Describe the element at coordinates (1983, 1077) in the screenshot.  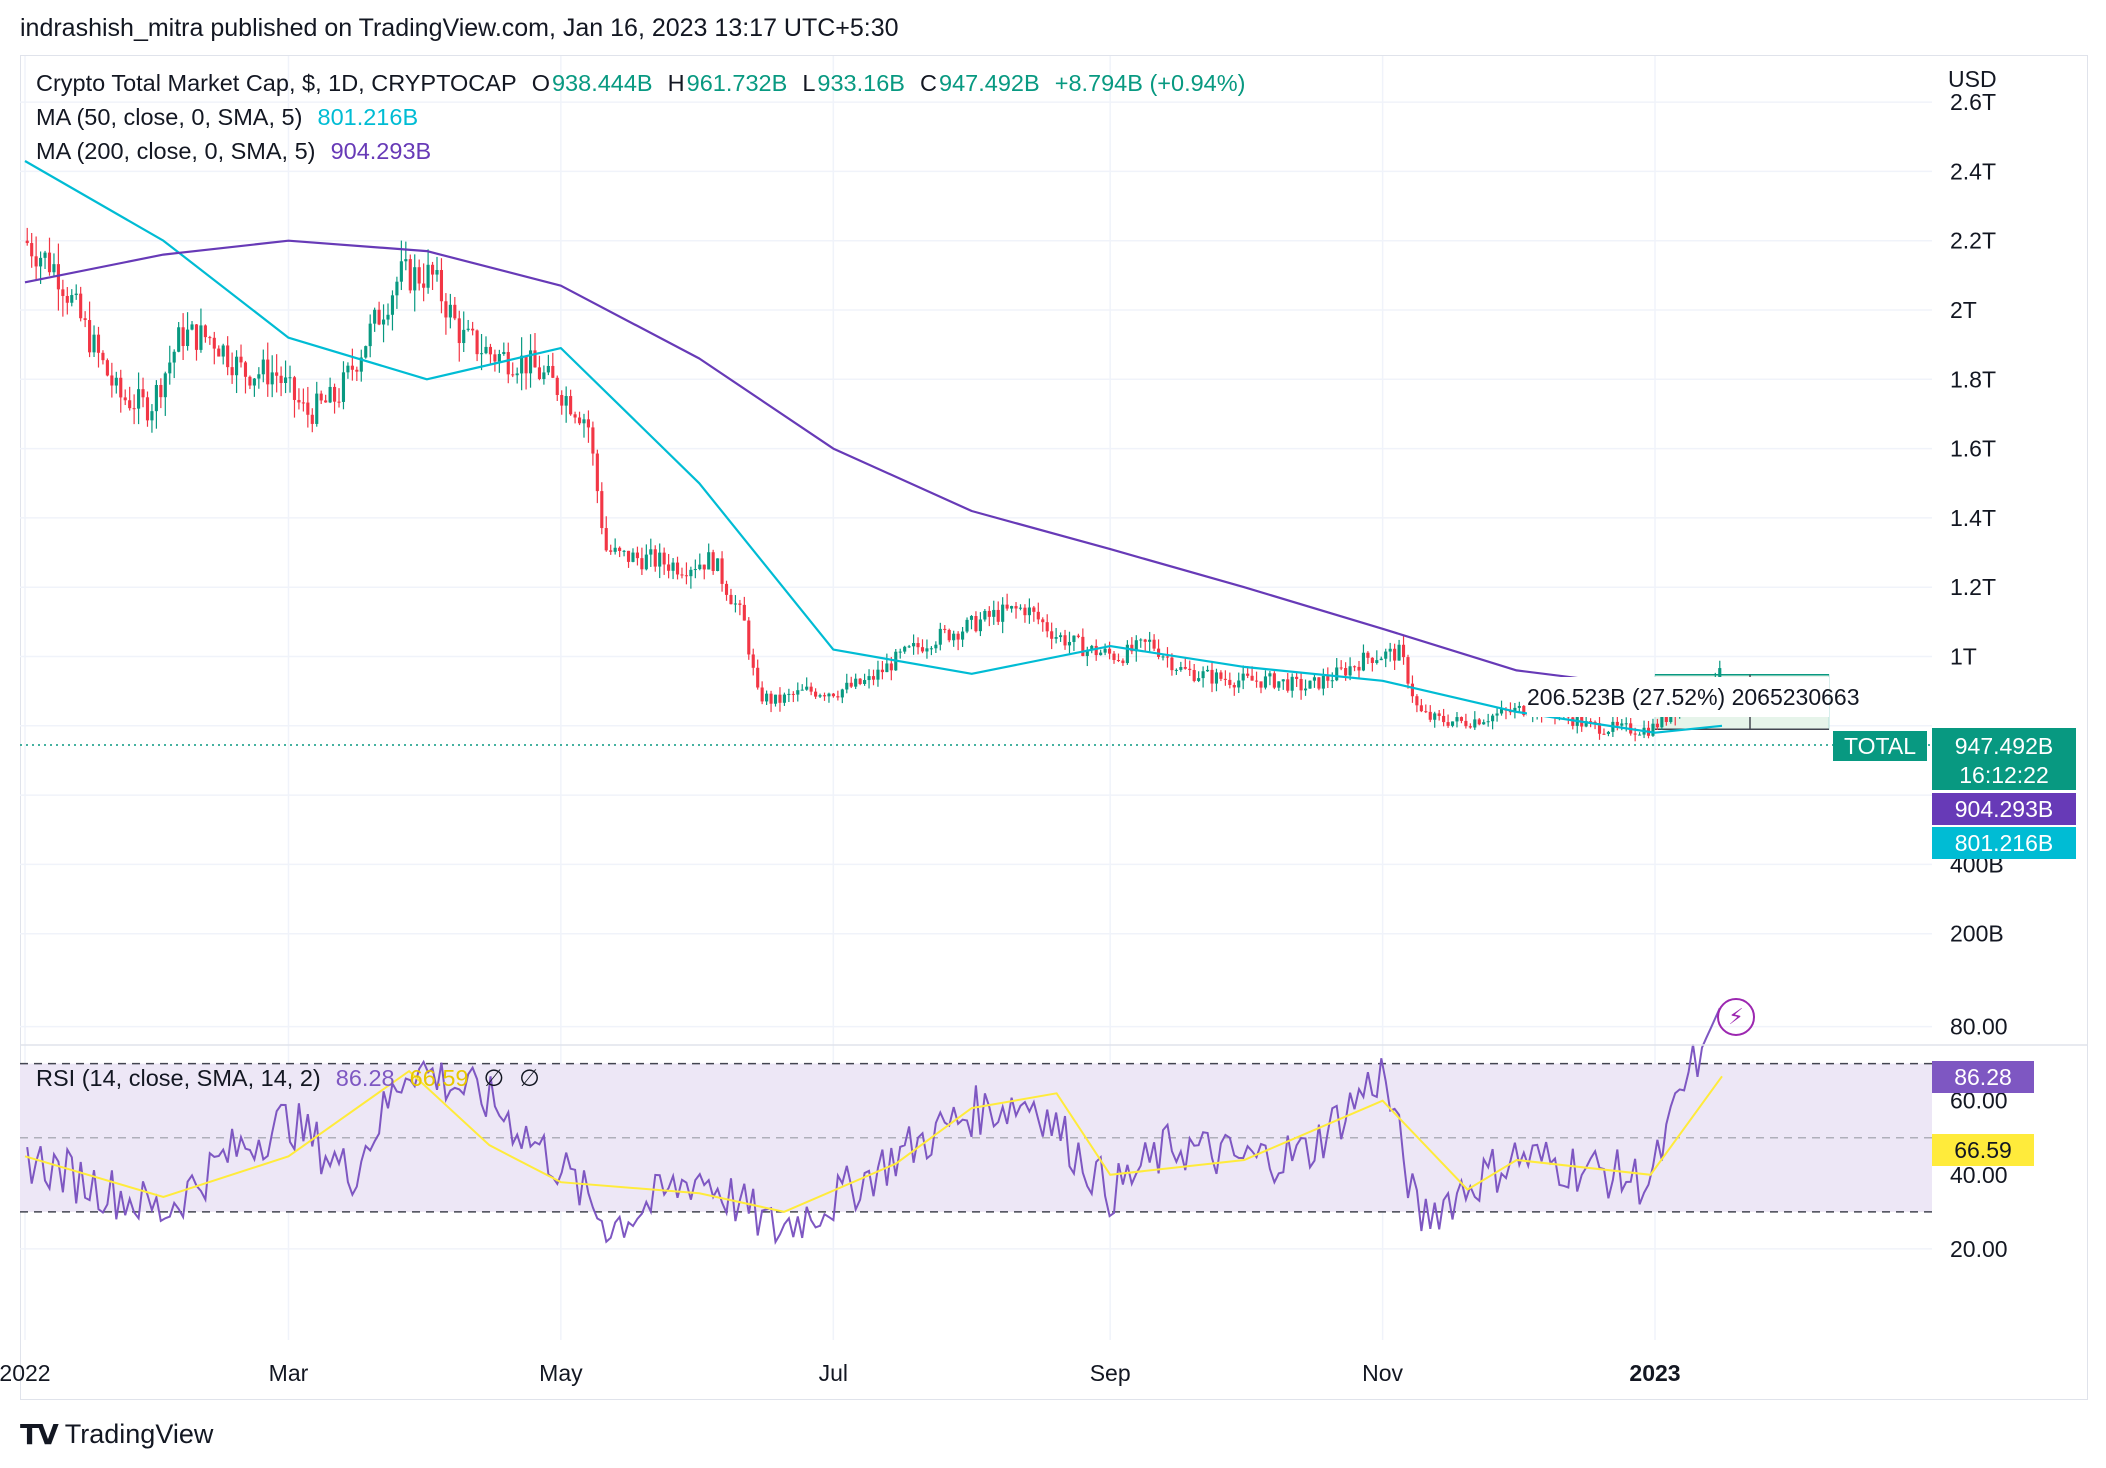
I see `rsi-value-tag: 86.28` at that location.